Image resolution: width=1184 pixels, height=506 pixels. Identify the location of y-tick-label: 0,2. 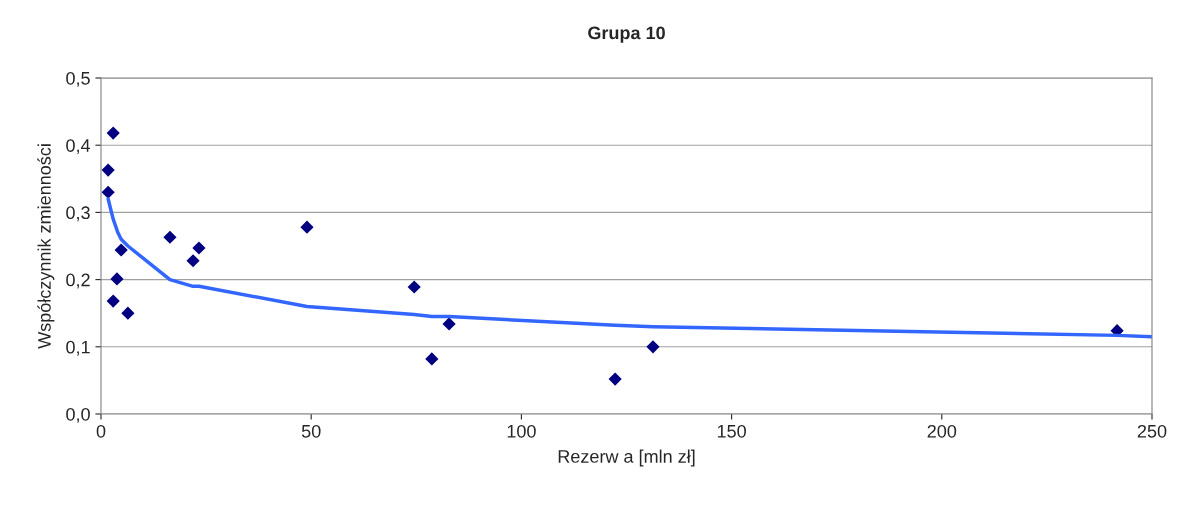
(78, 281).